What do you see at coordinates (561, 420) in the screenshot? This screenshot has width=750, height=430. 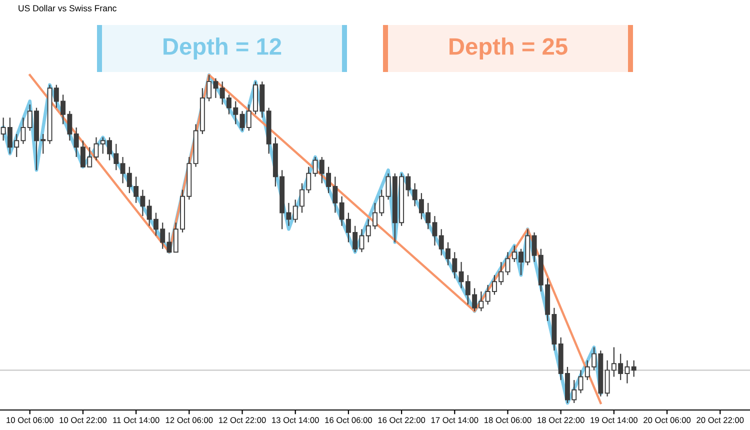 I see `x-tick-label: 18 Oct 22:00` at bounding box center [561, 420].